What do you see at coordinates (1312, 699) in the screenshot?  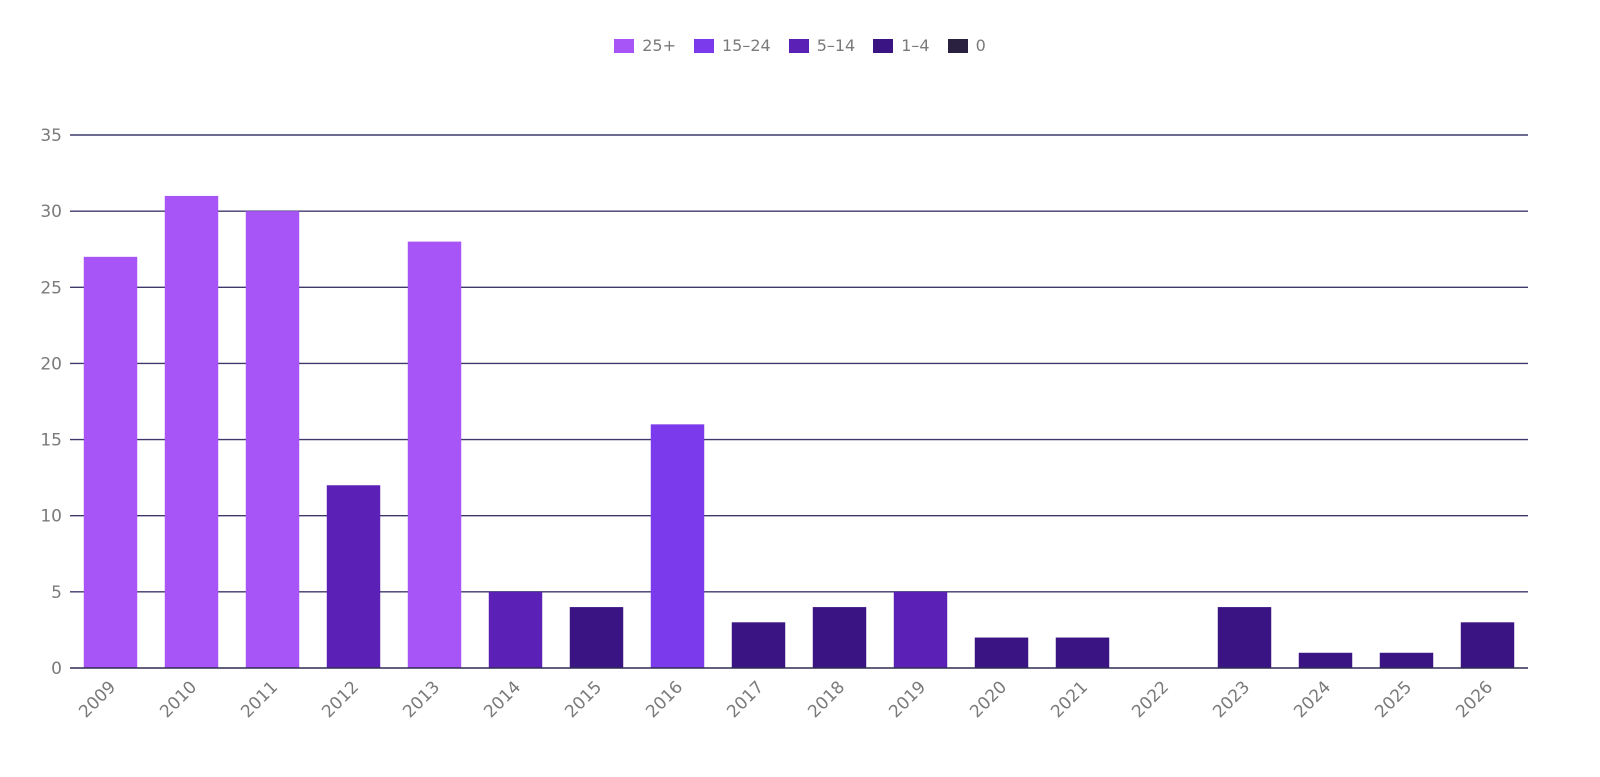 I see `x-tick-label: 2024` at bounding box center [1312, 699].